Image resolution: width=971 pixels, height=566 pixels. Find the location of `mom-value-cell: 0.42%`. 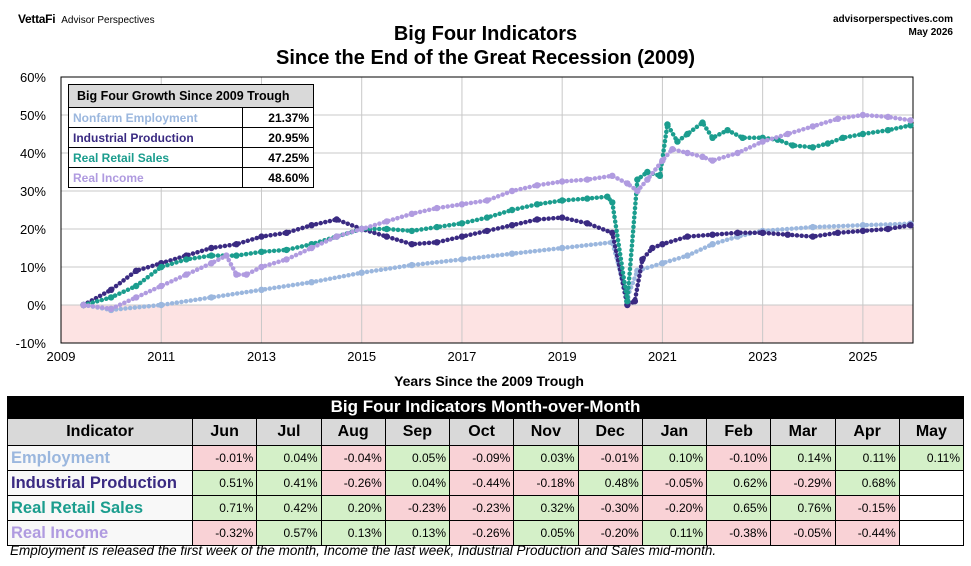

mom-value-cell: 0.42% is located at coordinates (289, 508).